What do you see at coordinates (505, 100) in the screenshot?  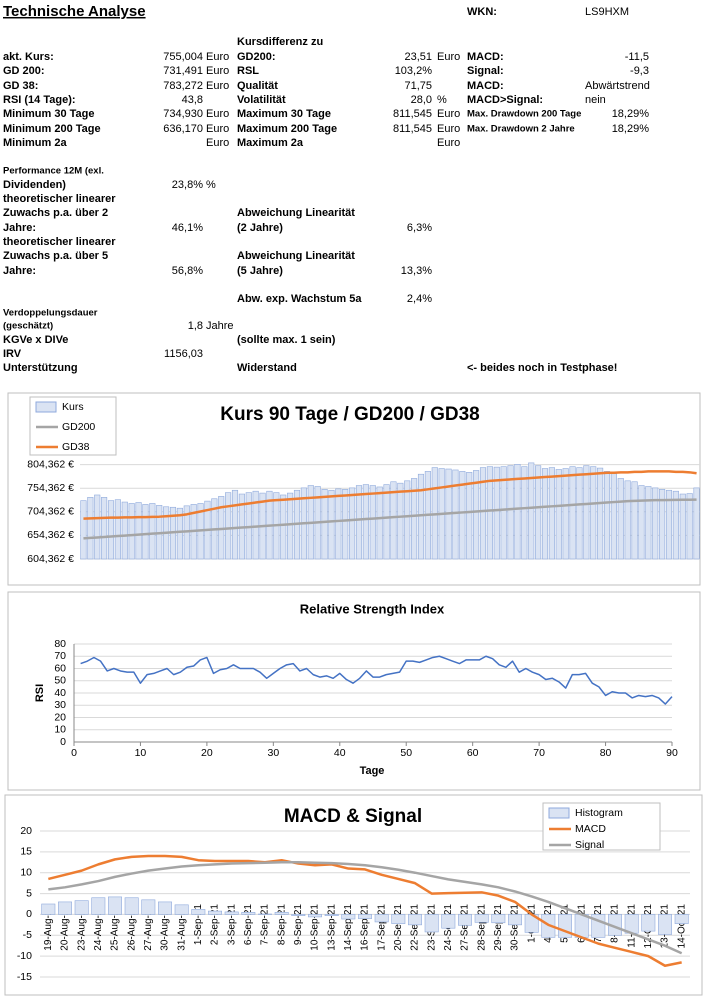 I see `table-label: MACD>Signal:` at bounding box center [505, 100].